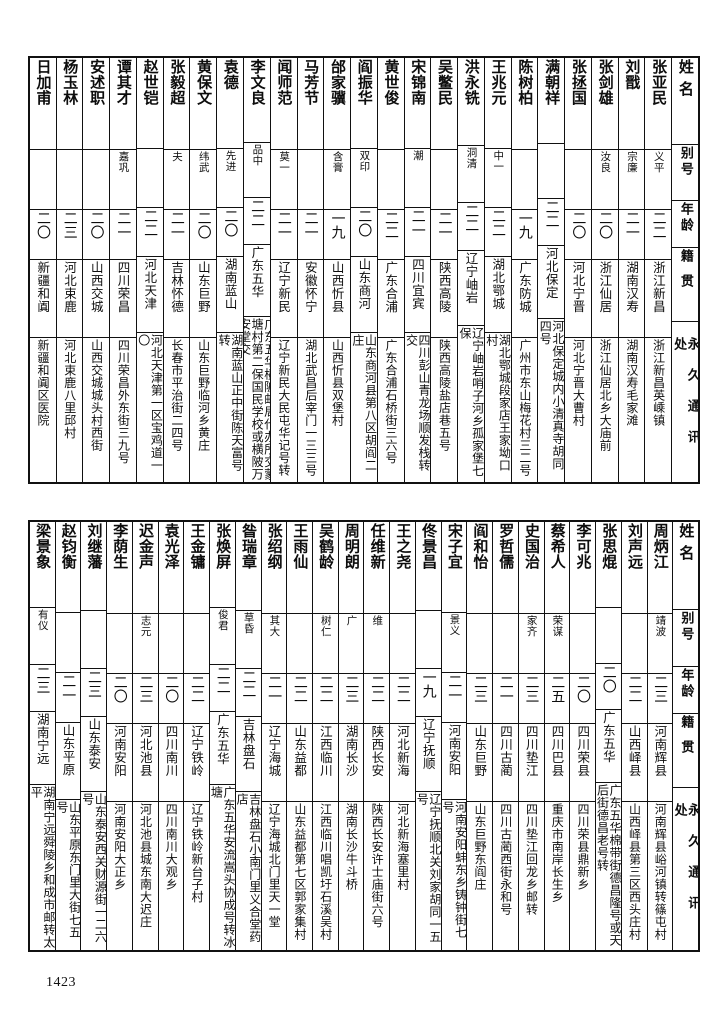  What do you see at coordinates (498, 407) in the screenshot?
I see `address-cell: 湖北鄂城段家店王家坳口村` at bounding box center [498, 407].